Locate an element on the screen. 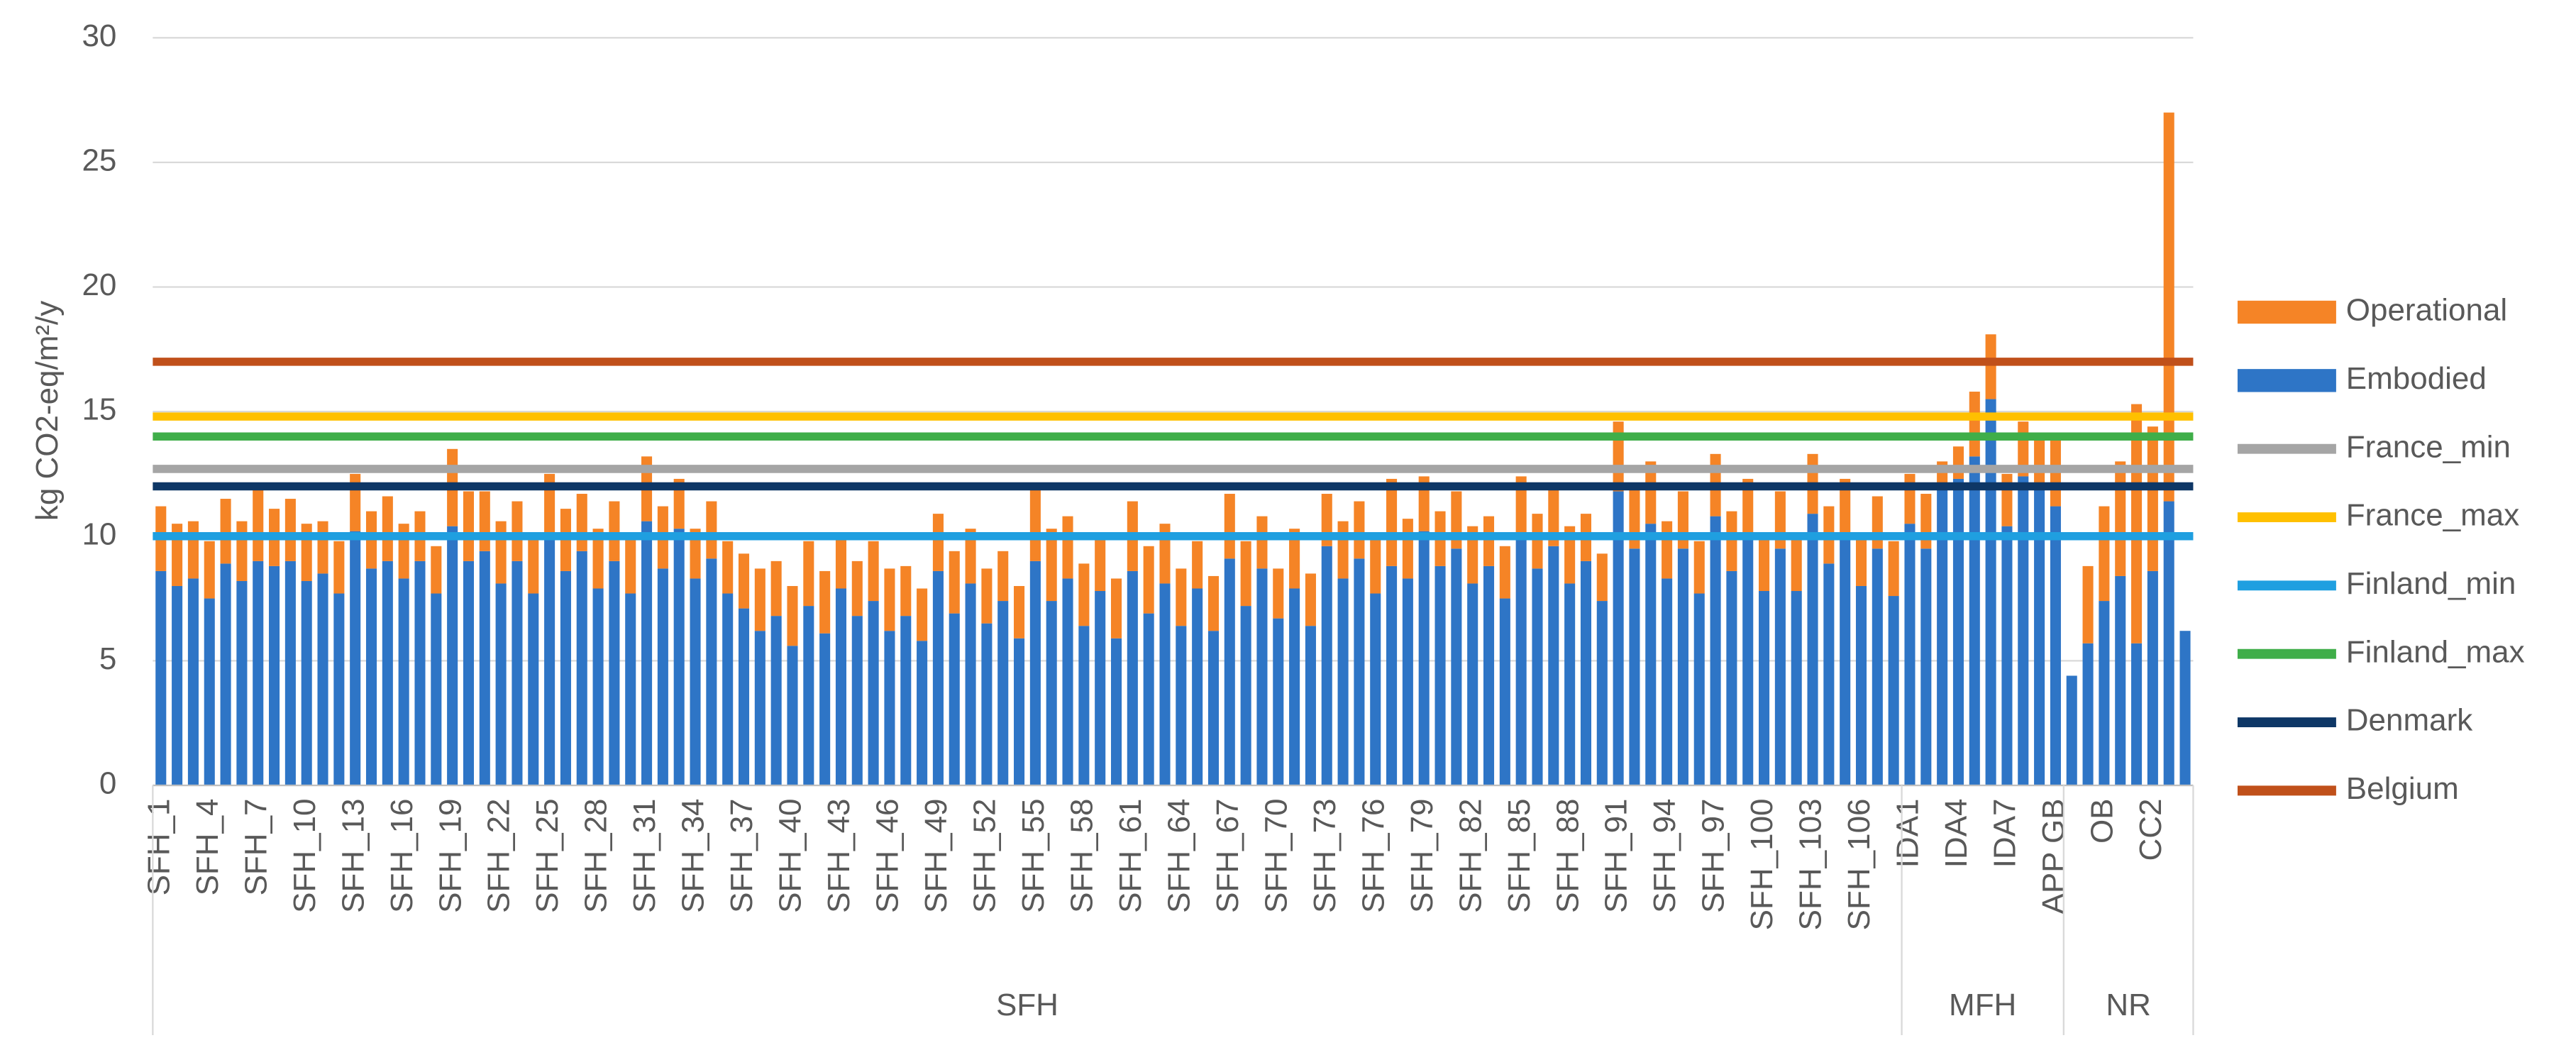 This screenshot has height=1055, width=2576. legend-label: Denmark is located at coordinates (2409, 720).